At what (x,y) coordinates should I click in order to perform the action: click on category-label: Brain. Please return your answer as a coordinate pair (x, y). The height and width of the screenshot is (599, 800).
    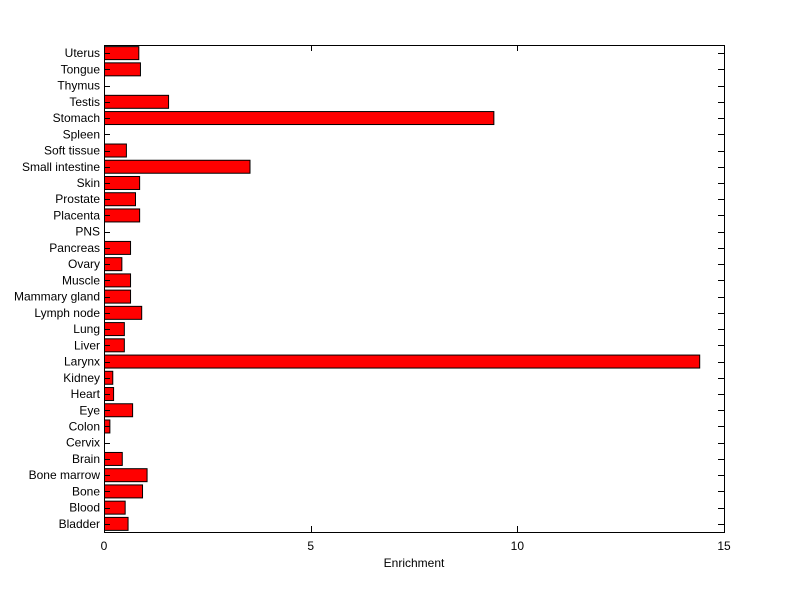
    Looking at the image, I should click on (86, 459).